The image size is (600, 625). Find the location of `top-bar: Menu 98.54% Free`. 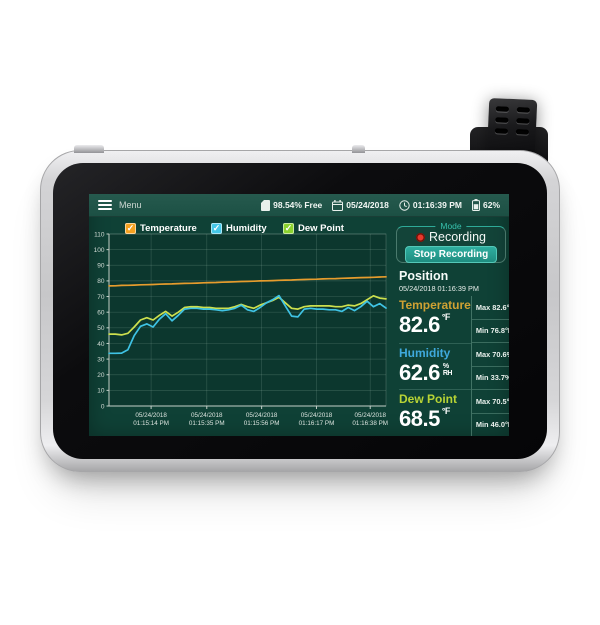

top-bar: Menu 98.54% Free is located at coordinates (299, 205).